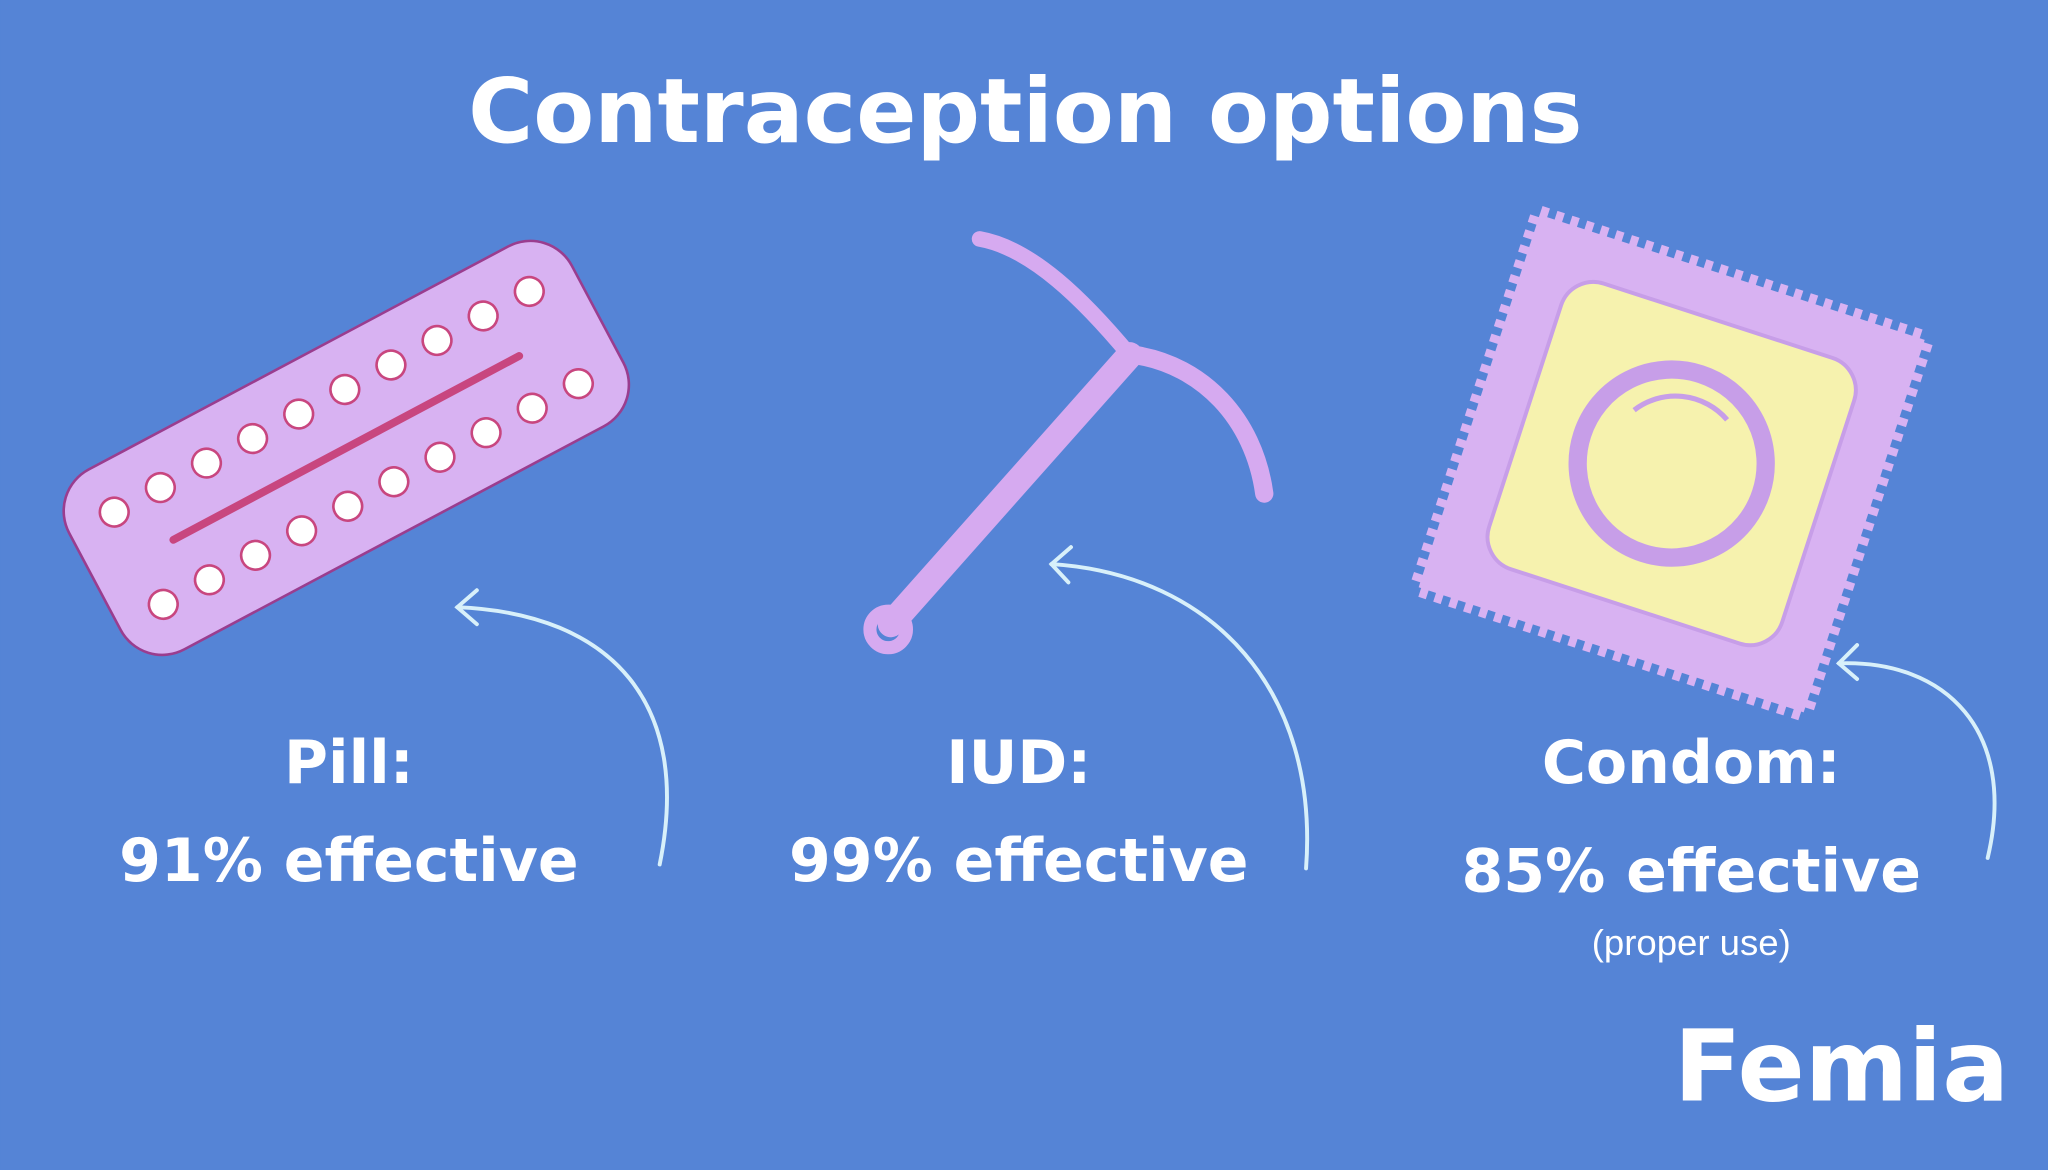 This screenshot has width=2048, height=1170. What do you see at coordinates (1068, 443) in the screenshot?
I see `iud` at bounding box center [1068, 443].